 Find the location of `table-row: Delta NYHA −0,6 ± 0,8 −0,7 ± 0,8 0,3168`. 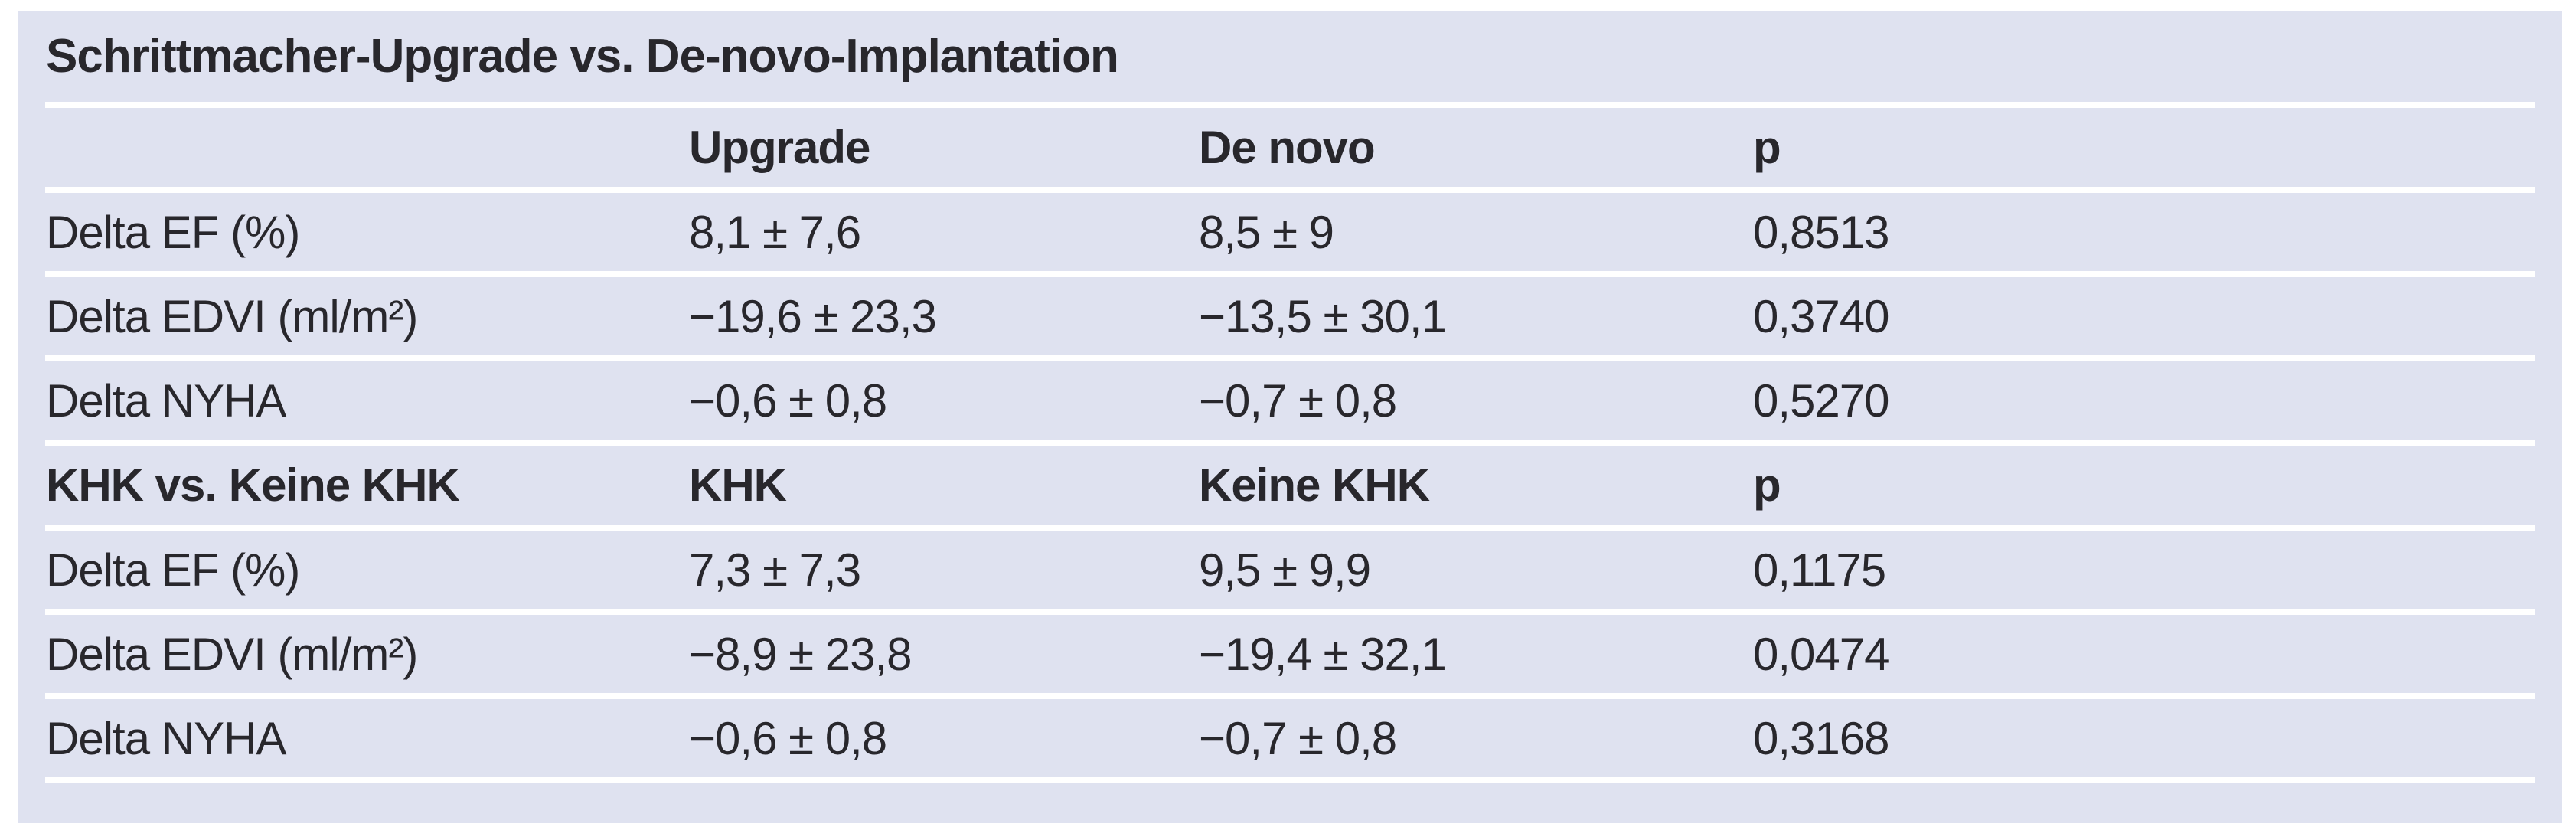

table-row: Delta NYHA −0,6 ± 0,8 −0,7 ± 0,8 0,3168 is located at coordinates (1290, 738).